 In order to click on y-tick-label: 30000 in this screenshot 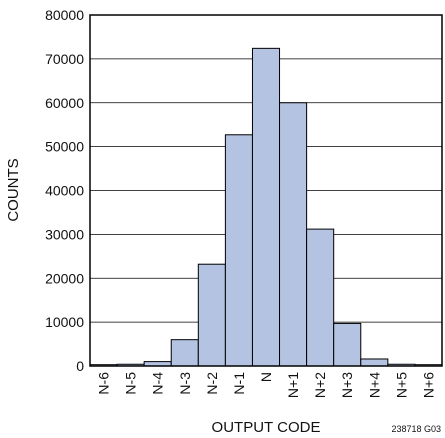, I will do `click(64, 234)`.